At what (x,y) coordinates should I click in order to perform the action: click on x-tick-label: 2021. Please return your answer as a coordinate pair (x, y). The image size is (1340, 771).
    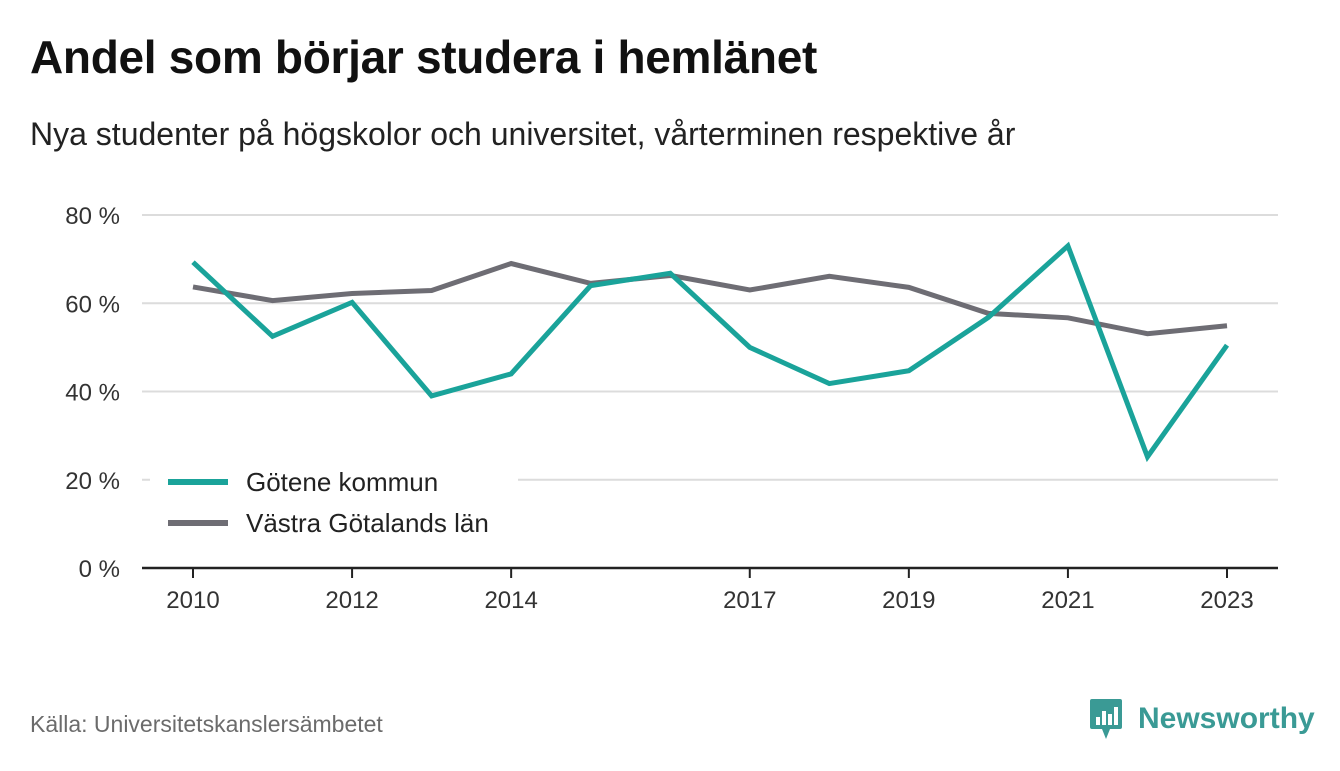
    Looking at the image, I should click on (1067, 600).